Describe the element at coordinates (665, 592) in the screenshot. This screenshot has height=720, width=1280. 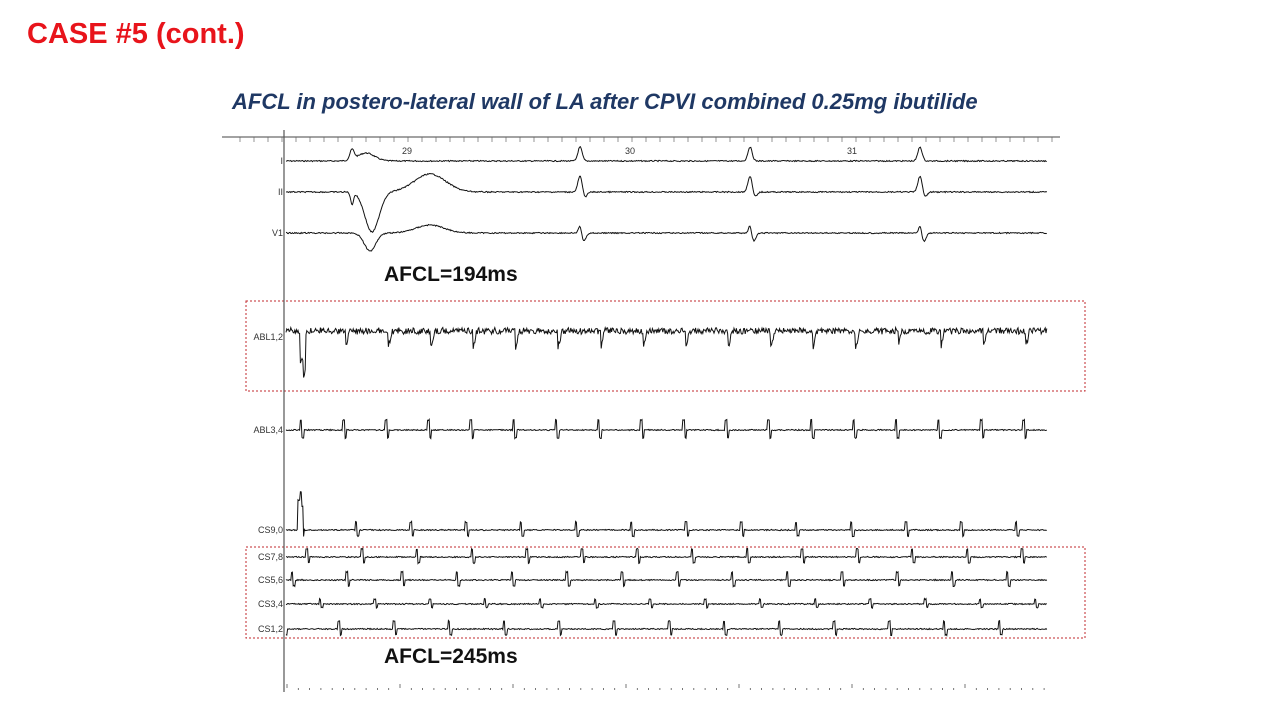
I see `highlight-box-cs` at that location.